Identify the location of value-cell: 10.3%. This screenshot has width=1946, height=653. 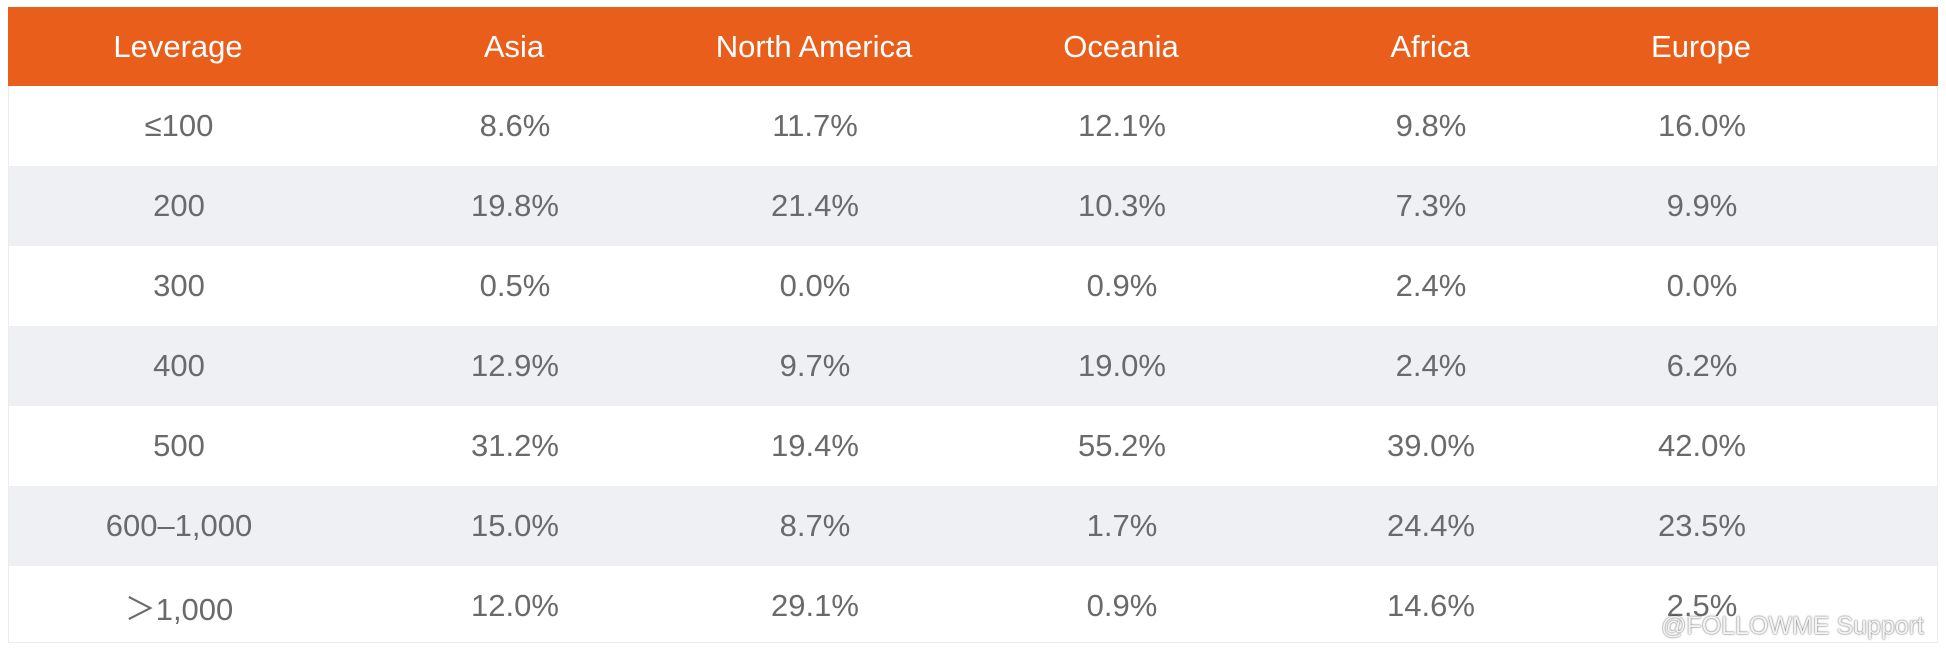
(1122, 205).